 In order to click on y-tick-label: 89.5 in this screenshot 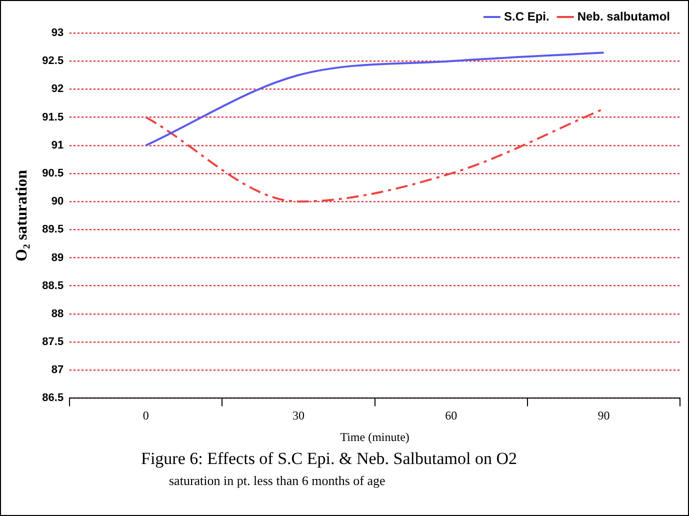, I will do `click(53, 230)`.